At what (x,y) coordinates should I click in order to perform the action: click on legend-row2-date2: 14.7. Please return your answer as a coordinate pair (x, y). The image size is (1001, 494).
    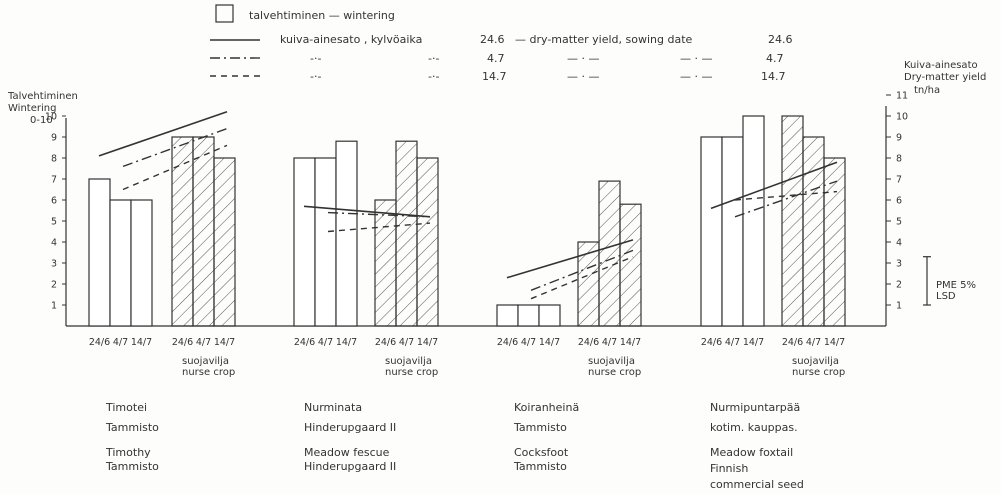
    Looking at the image, I should click on (773, 76).